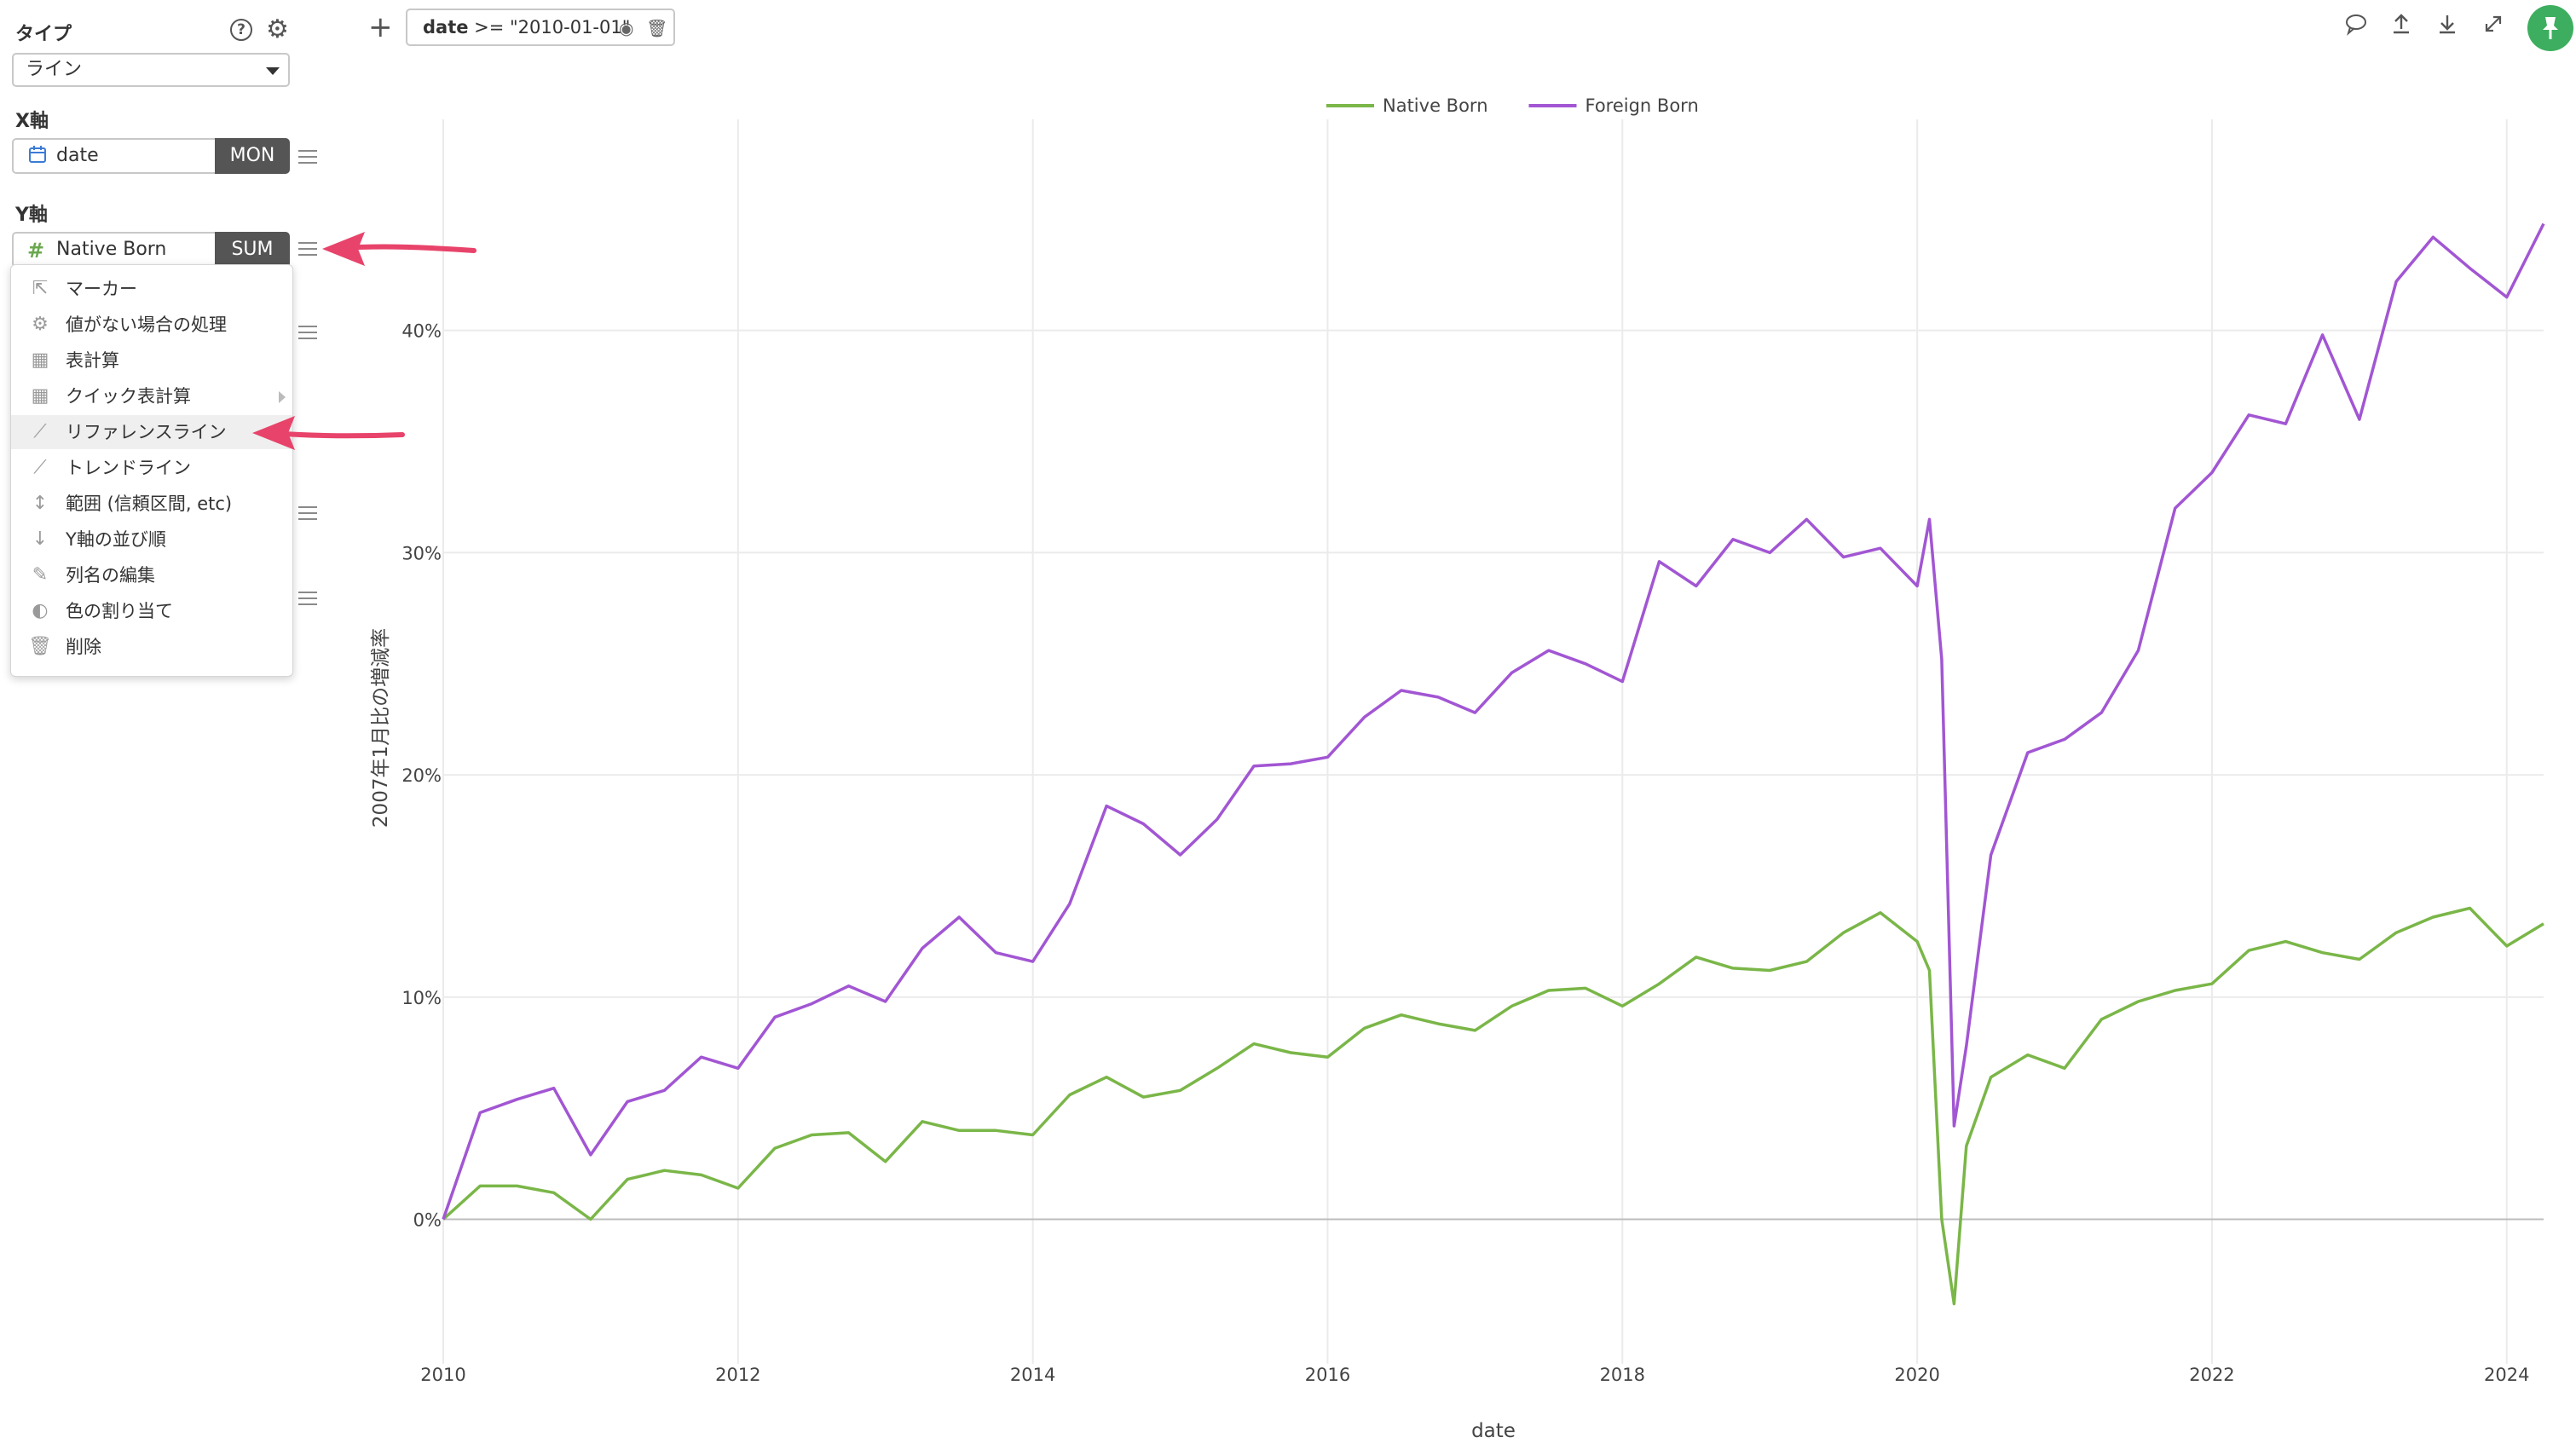 The width and height of the screenshot is (2576, 1449). I want to click on sort-icon: ↓, so click(40, 539).